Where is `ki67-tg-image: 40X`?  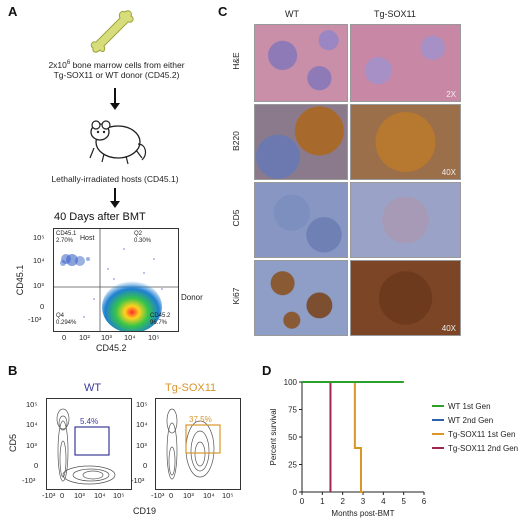 ki67-tg-image: 40X is located at coordinates (405, 298).